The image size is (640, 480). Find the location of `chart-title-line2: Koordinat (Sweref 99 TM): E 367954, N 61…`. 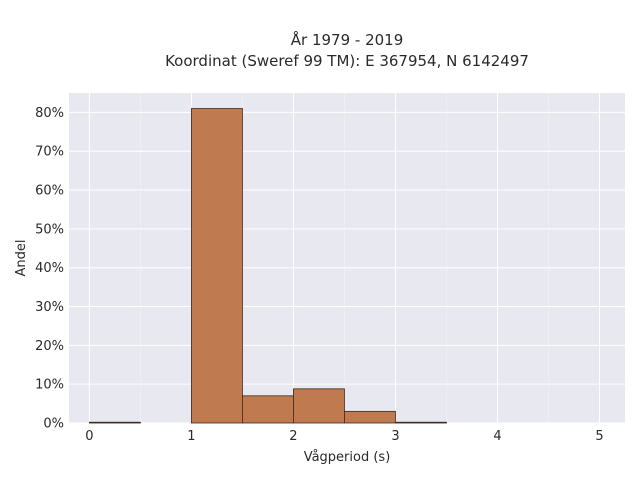

chart-title-line2: Koordinat (Sweref 99 TM): E 367954, N 61… is located at coordinates (347, 61).